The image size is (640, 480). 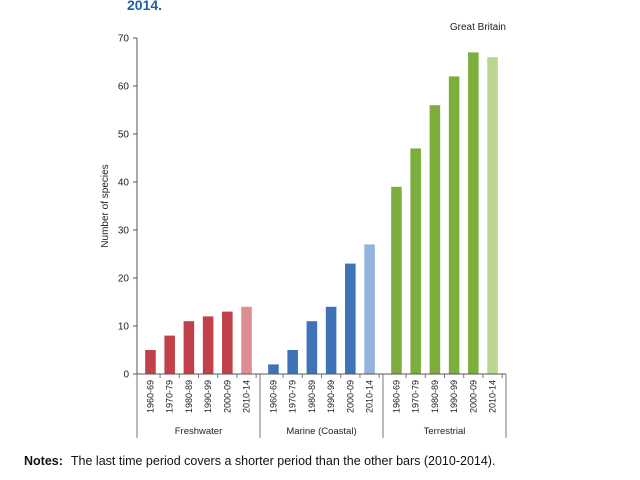 What do you see at coordinates (124, 327) in the screenshot?
I see `y-tick-label: 10` at bounding box center [124, 327].